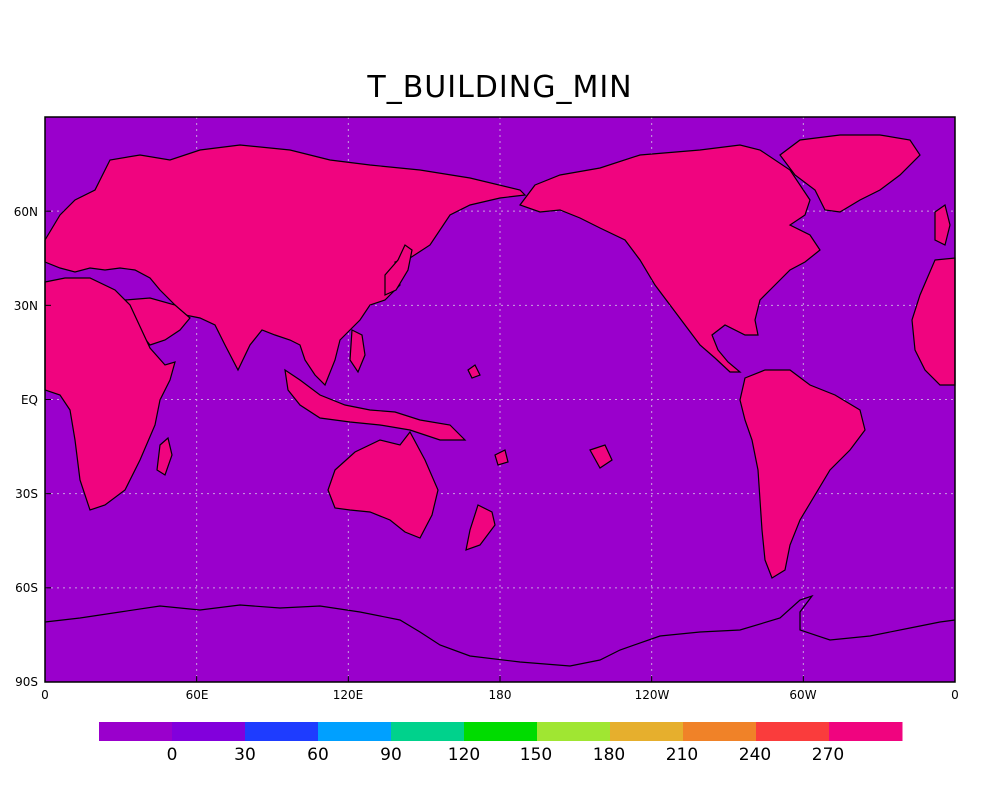 The width and height of the screenshot is (1000, 800). I want to click on colorbar-label: 210, so click(682, 755).